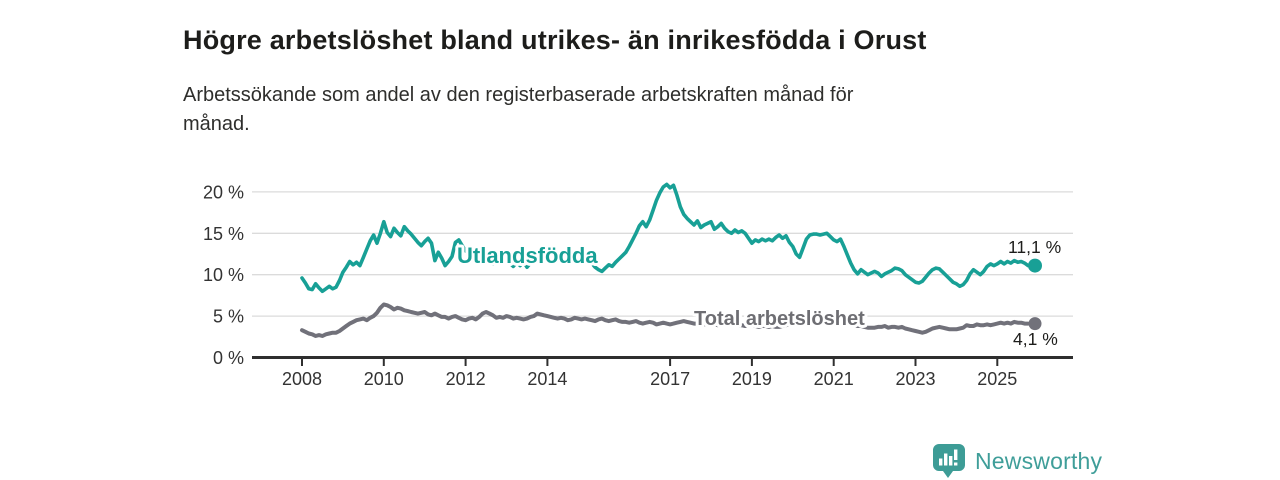  What do you see at coordinates (665, 238) in the screenshot?
I see `line-utlandsfodda` at bounding box center [665, 238].